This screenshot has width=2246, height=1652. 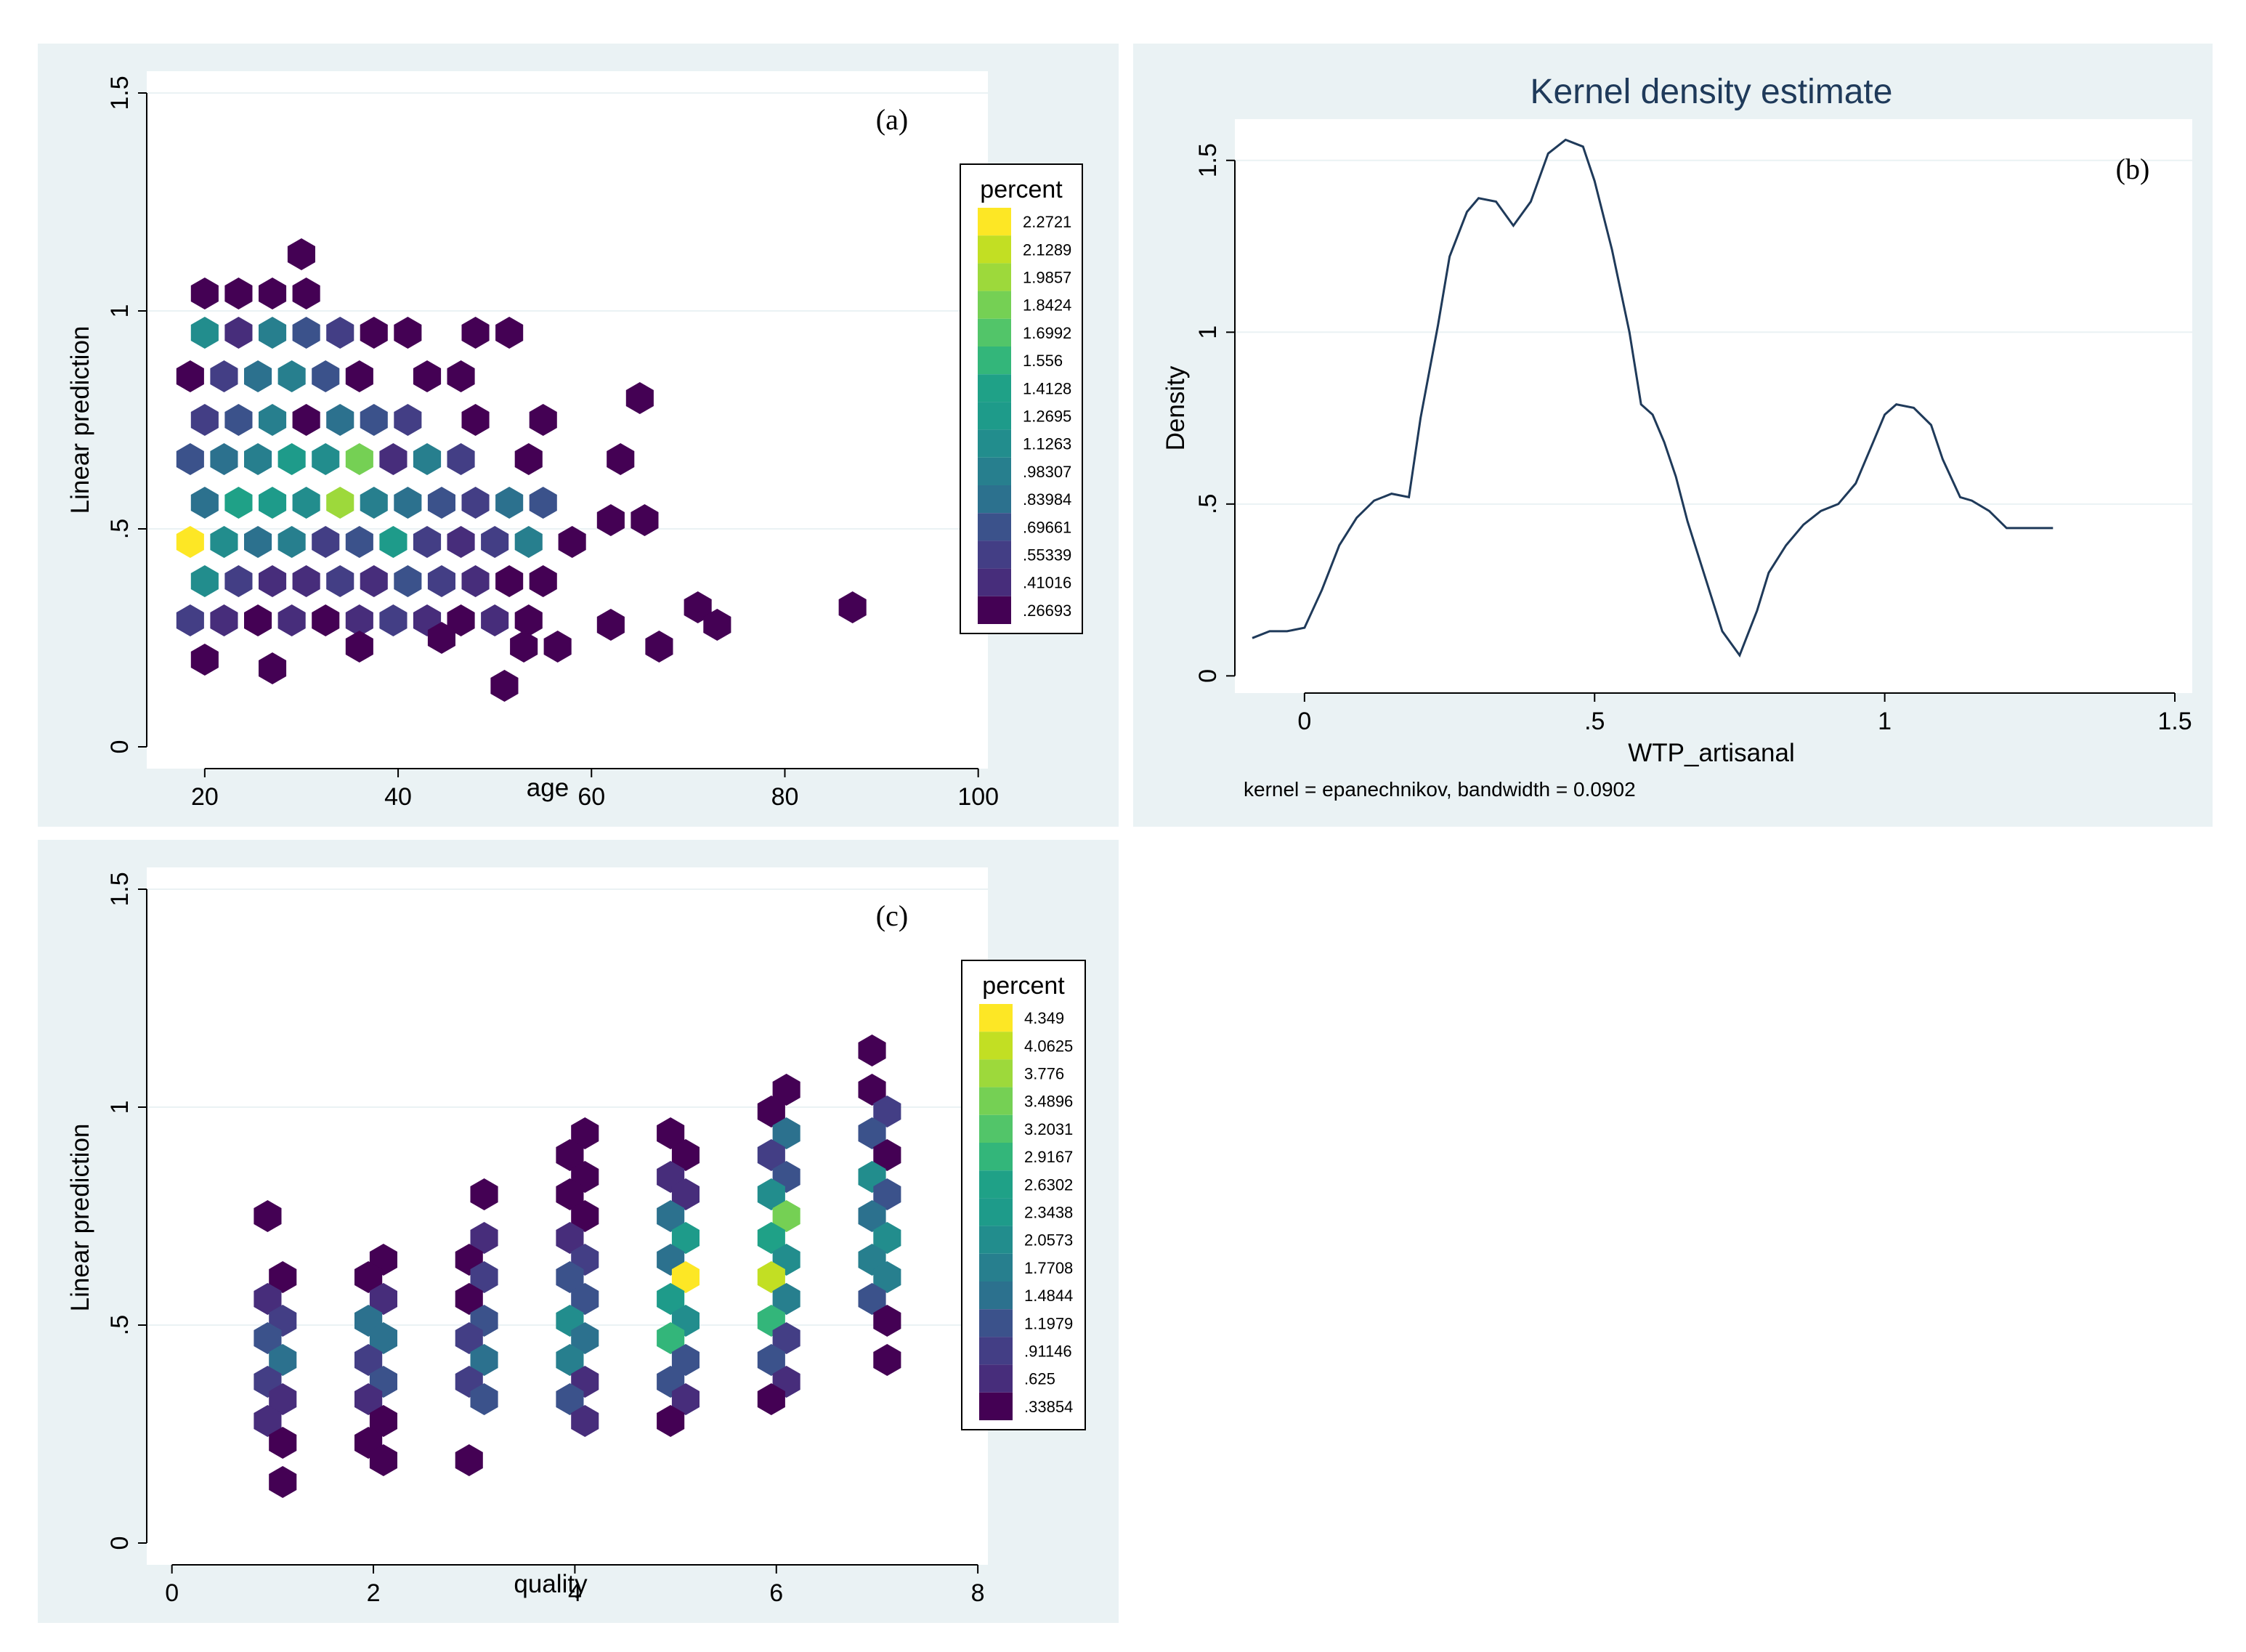 I want to click on legend-label: .83984, so click(x=1047, y=500).